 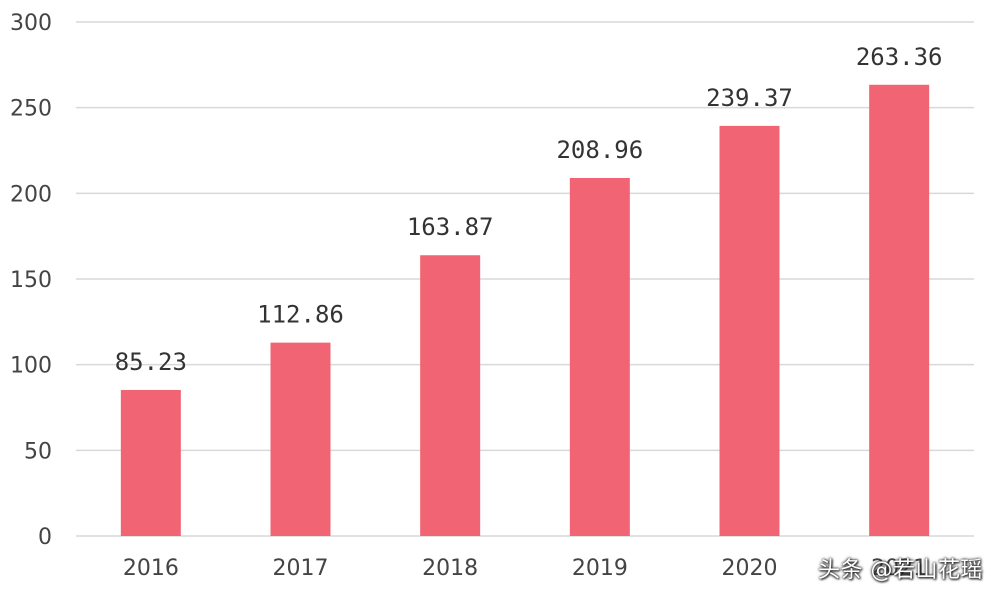 I want to click on x-tick-label-2019: 2019, so click(x=600, y=568).